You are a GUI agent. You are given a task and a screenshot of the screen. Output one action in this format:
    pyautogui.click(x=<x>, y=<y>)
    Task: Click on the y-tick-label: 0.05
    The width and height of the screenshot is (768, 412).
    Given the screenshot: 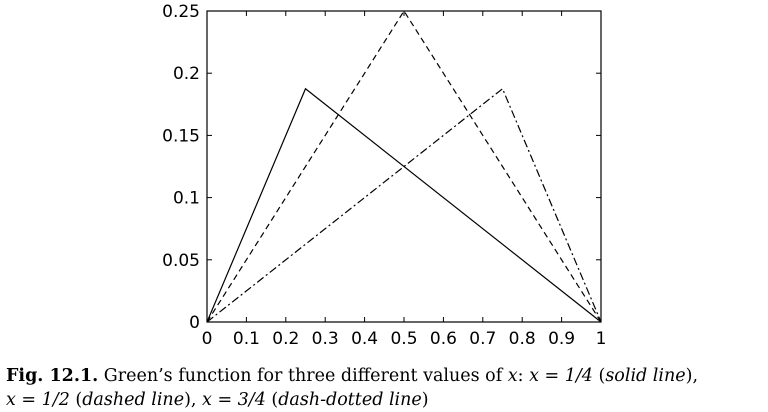 What is the action you would take?
    pyautogui.click(x=181, y=261)
    